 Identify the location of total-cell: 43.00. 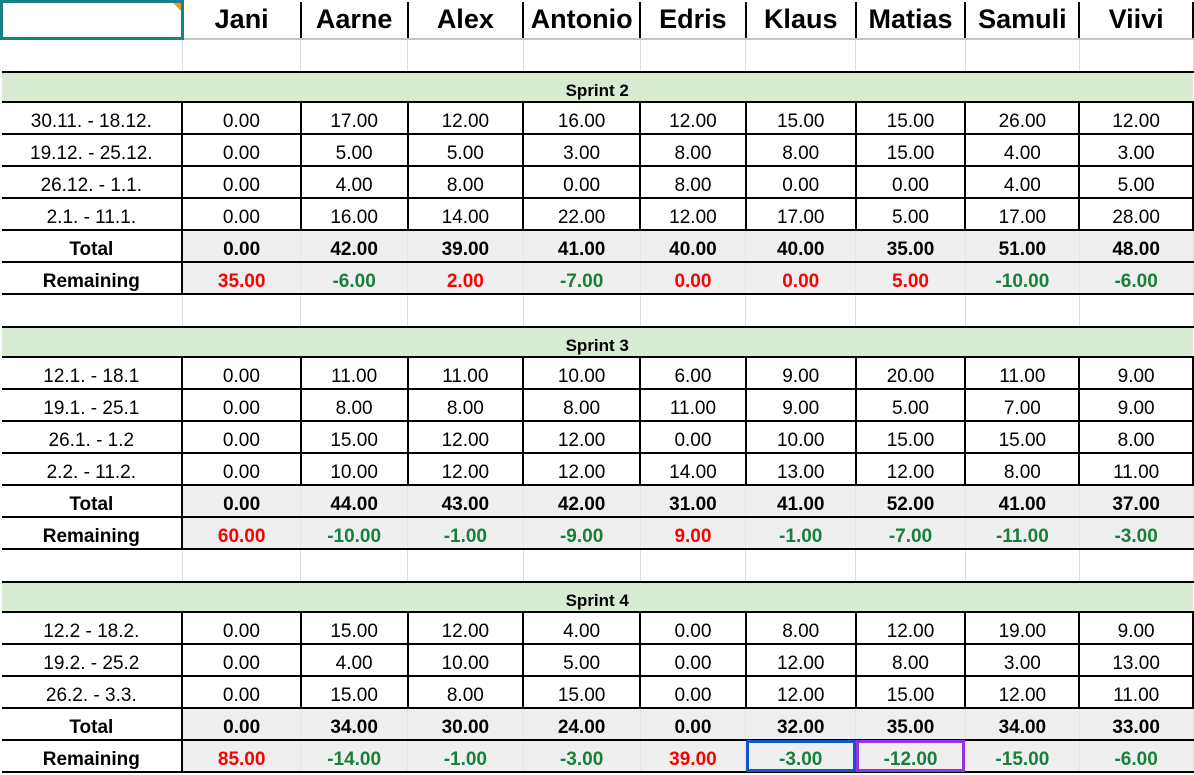
(465, 501).